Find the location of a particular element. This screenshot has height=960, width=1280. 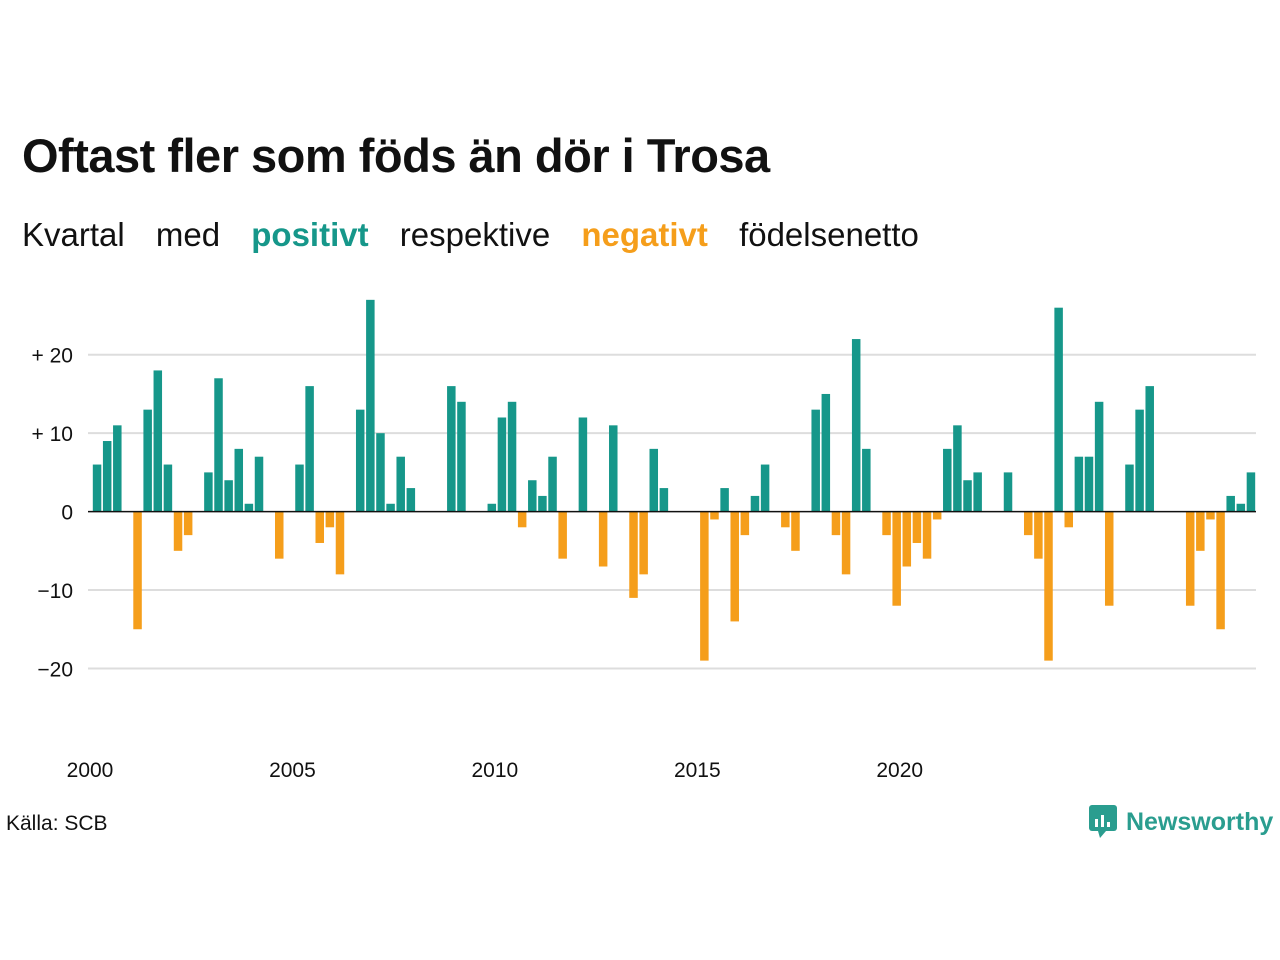

y-tick-label: + 20 is located at coordinates (52, 356).